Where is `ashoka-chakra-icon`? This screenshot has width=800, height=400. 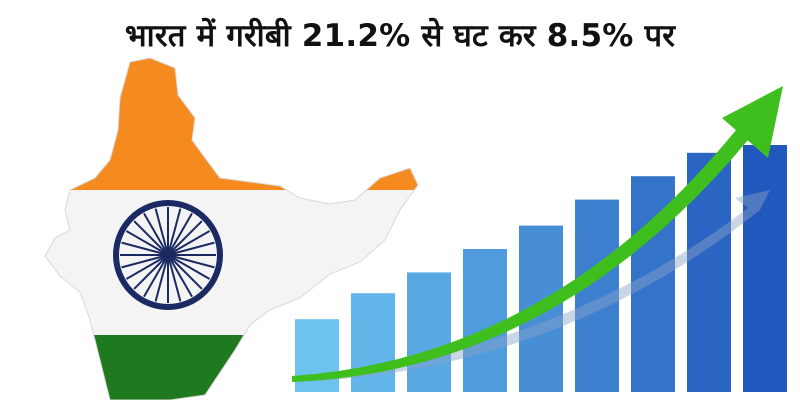
ashoka-chakra-icon is located at coordinates (168, 255).